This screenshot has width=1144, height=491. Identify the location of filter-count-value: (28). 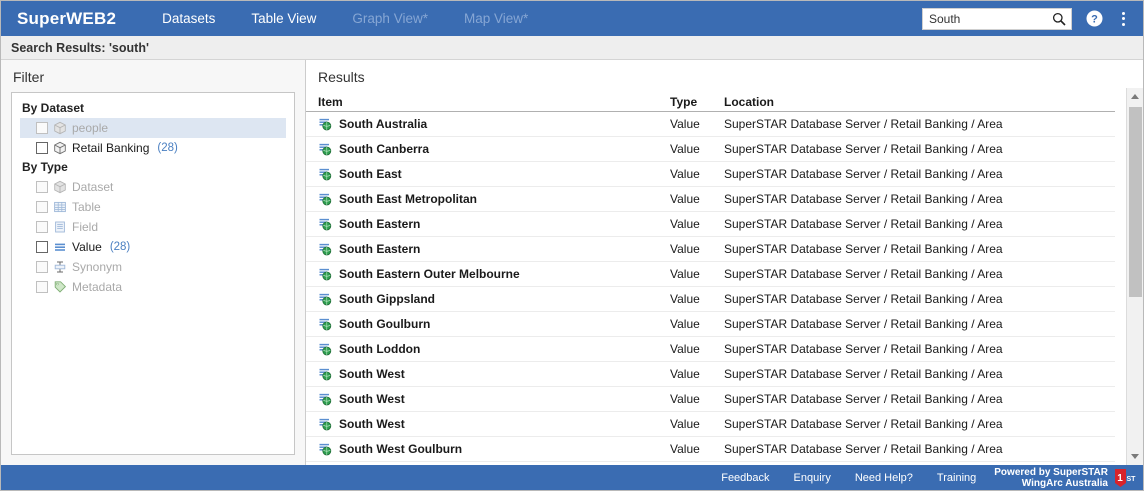
(120, 247).